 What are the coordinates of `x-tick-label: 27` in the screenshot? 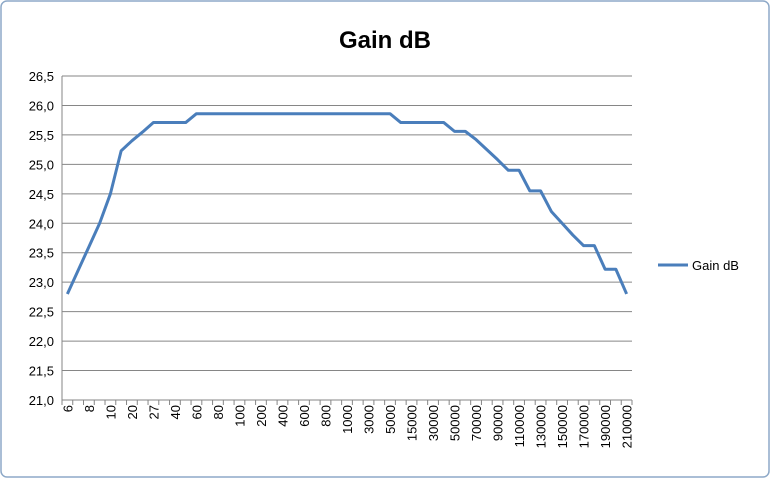 It's located at (153, 412).